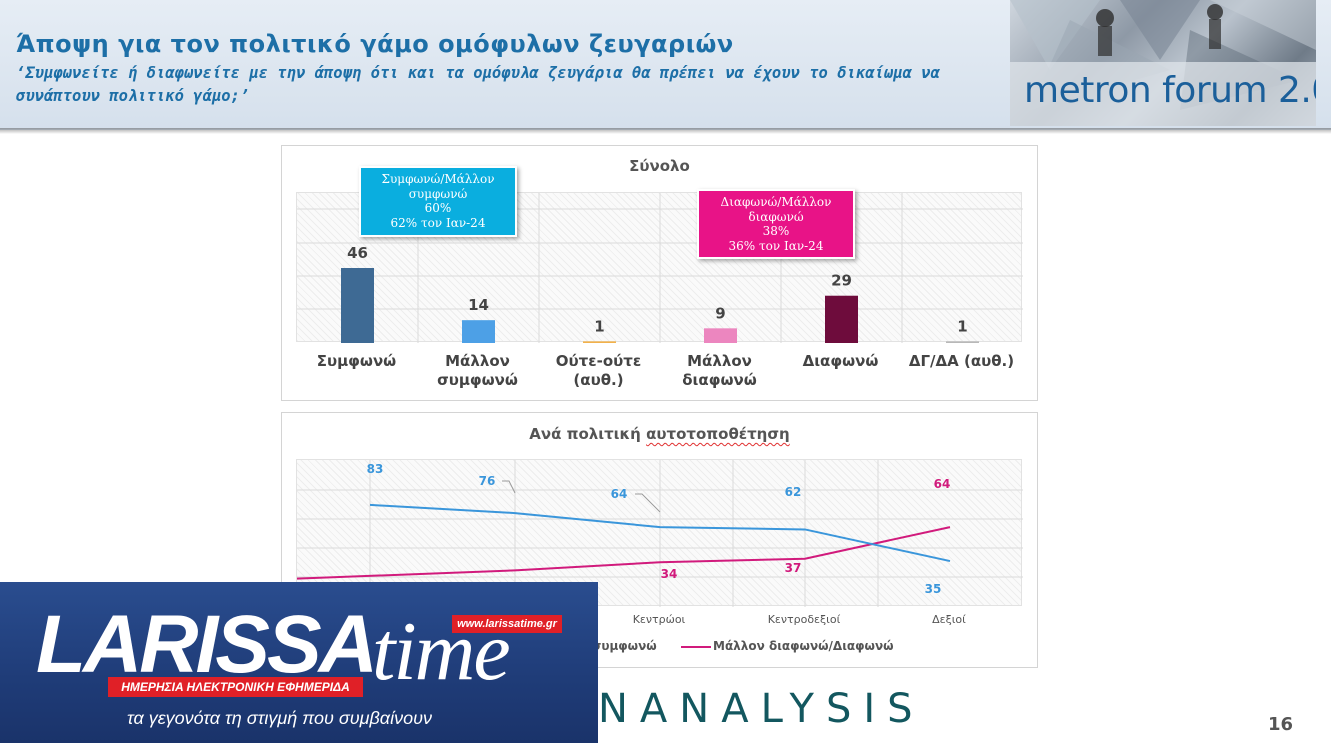  Describe the element at coordinates (235, 687) in the screenshot. I see `larissa-band: ΗΜΕΡΗΣΙΑ ΗΛΕΚΤΡΟΝΙΚΗ ΕΦΗΜΕΡΙΔΑ` at that location.